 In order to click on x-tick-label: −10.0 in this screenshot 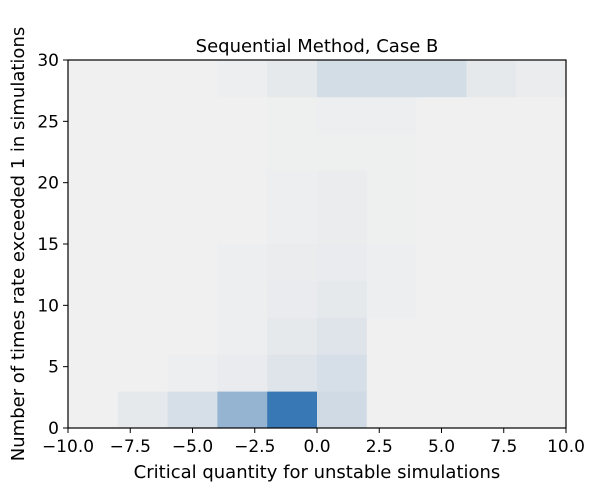, I will do `click(68, 447)`.